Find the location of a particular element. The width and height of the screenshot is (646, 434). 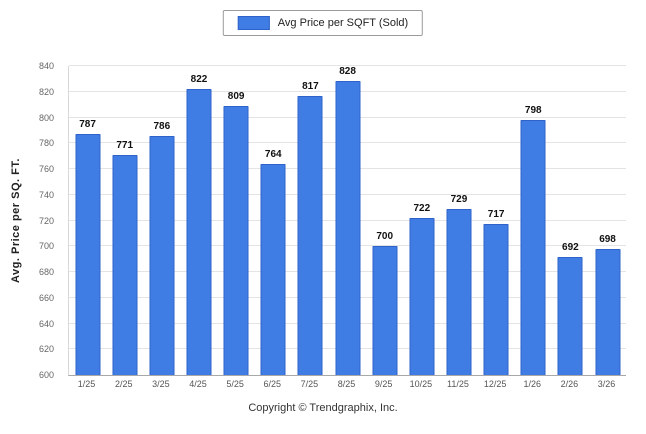

bar-column: 722 is located at coordinates (421, 220).